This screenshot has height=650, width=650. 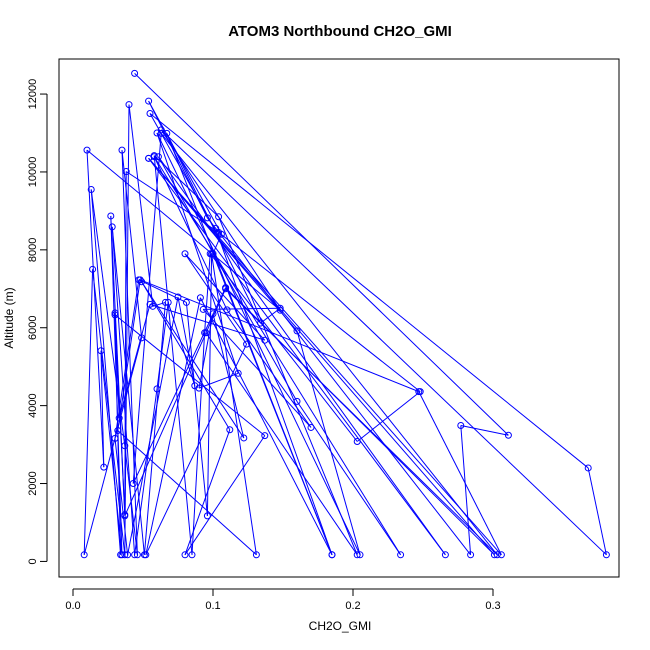 I want to click on y-tick-label: 8000, so click(x=33, y=250).